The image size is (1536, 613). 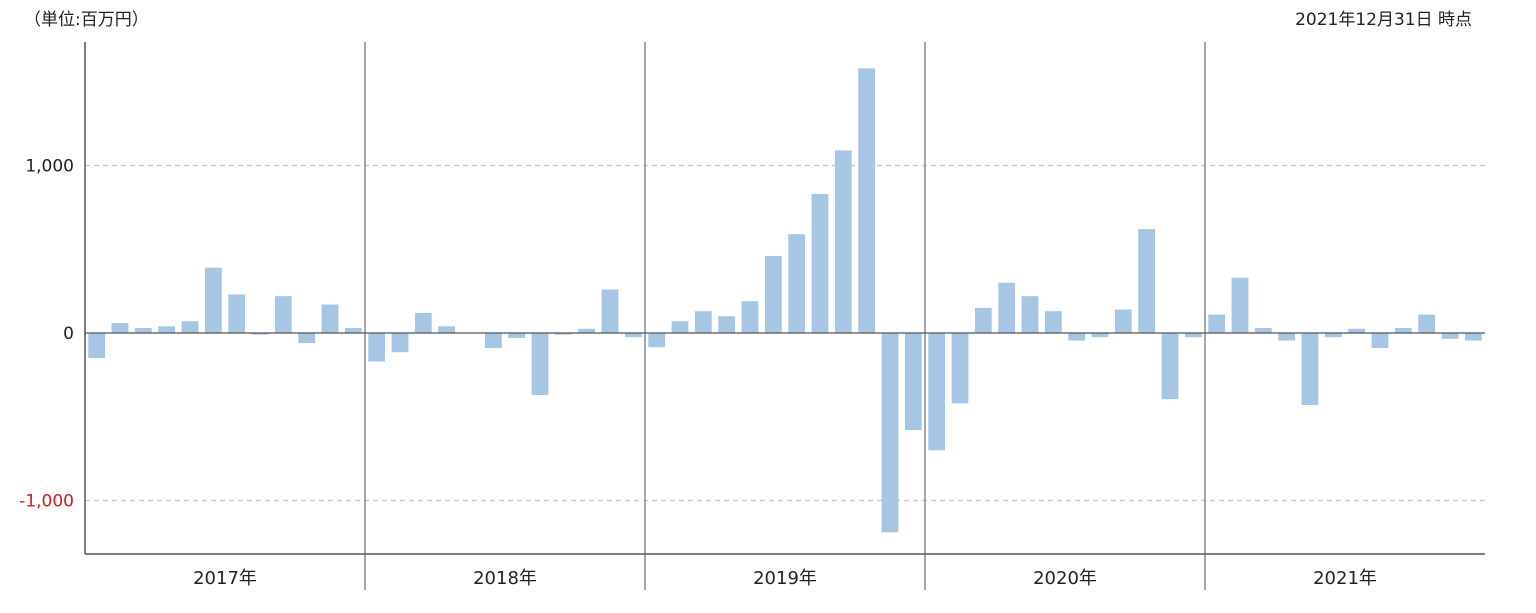 What do you see at coordinates (1345, 578) in the screenshot?
I see `x-group-label: 2021年` at bounding box center [1345, 578].